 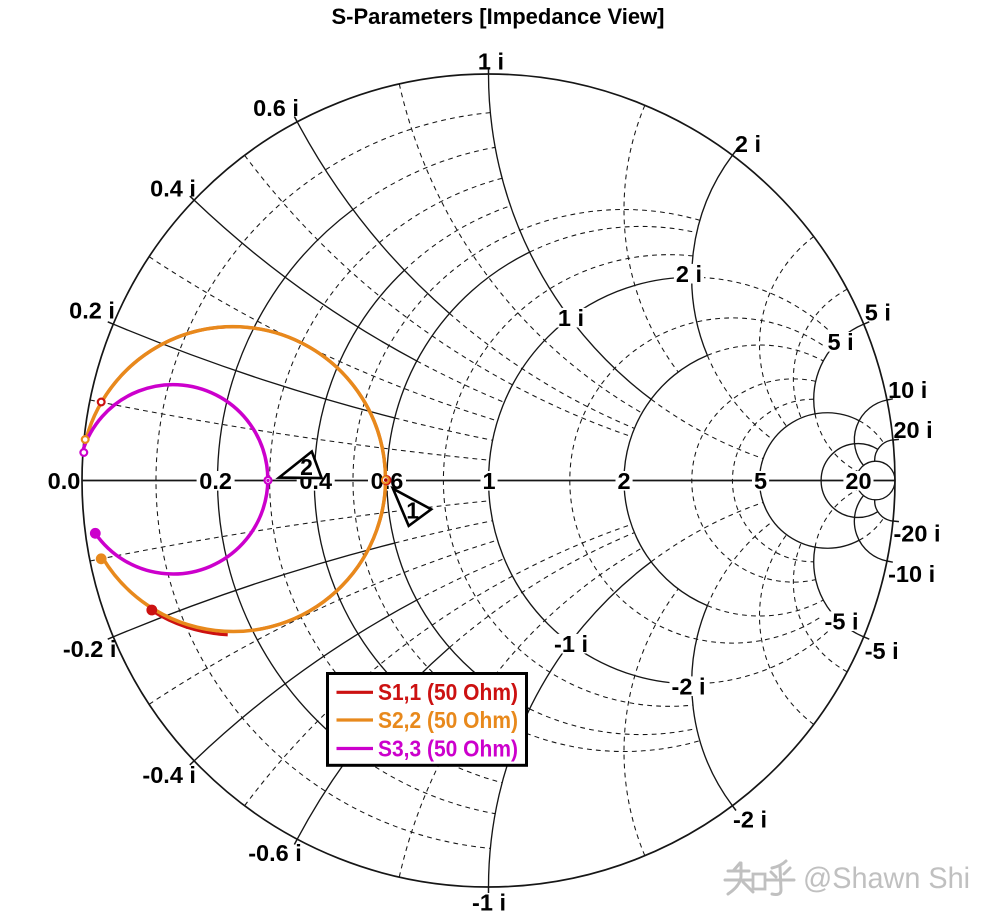 I want to click on svg-text: 20, so click(x=858, y=481).